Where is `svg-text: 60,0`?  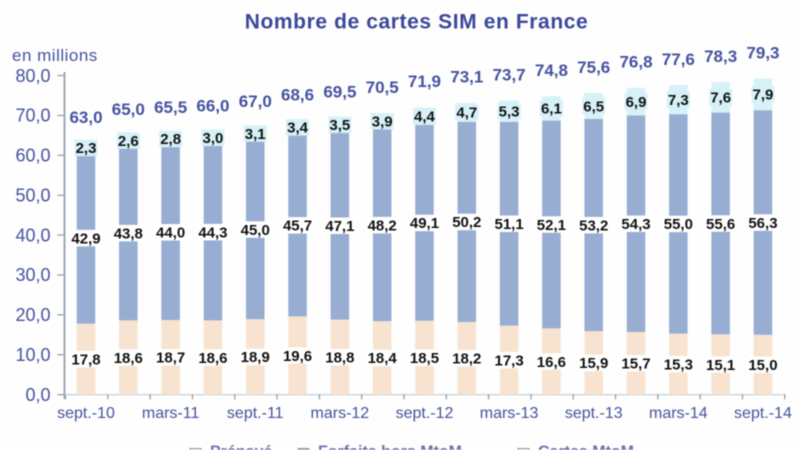 svg-text: 60,0 is located at coordinates (32, 156).